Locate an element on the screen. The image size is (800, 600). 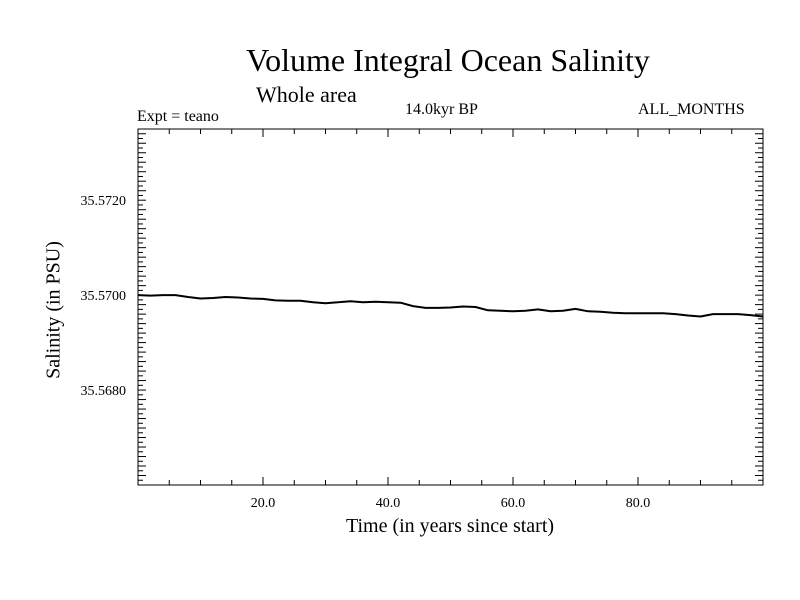
x-tick-label: 20.0 is located at coordinates (263, 503).